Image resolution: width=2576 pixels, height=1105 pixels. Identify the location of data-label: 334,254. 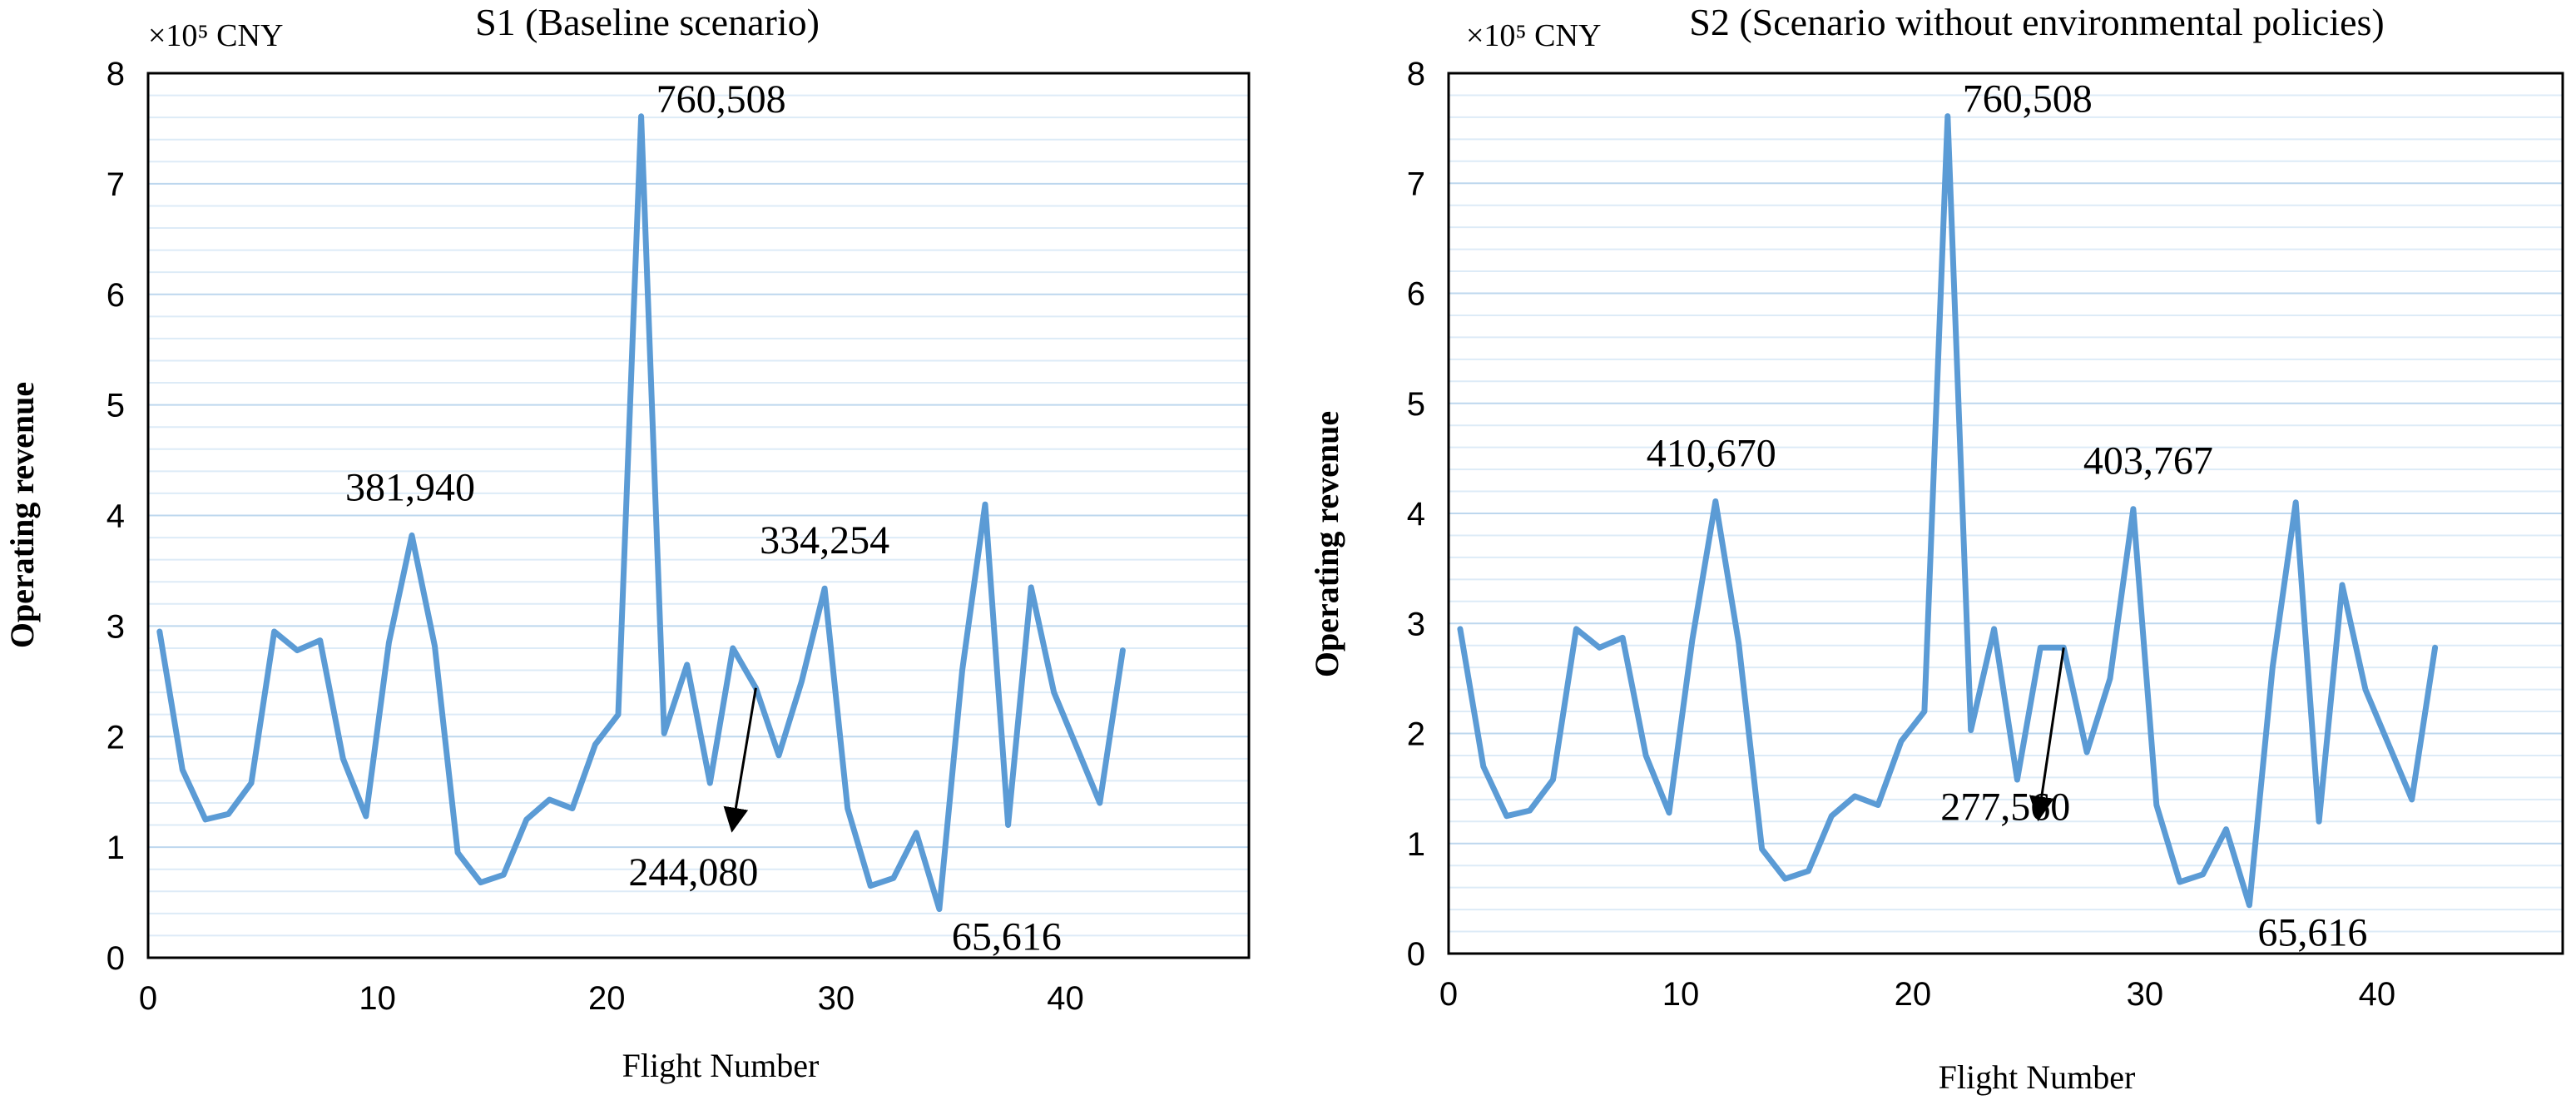
(825, 540).